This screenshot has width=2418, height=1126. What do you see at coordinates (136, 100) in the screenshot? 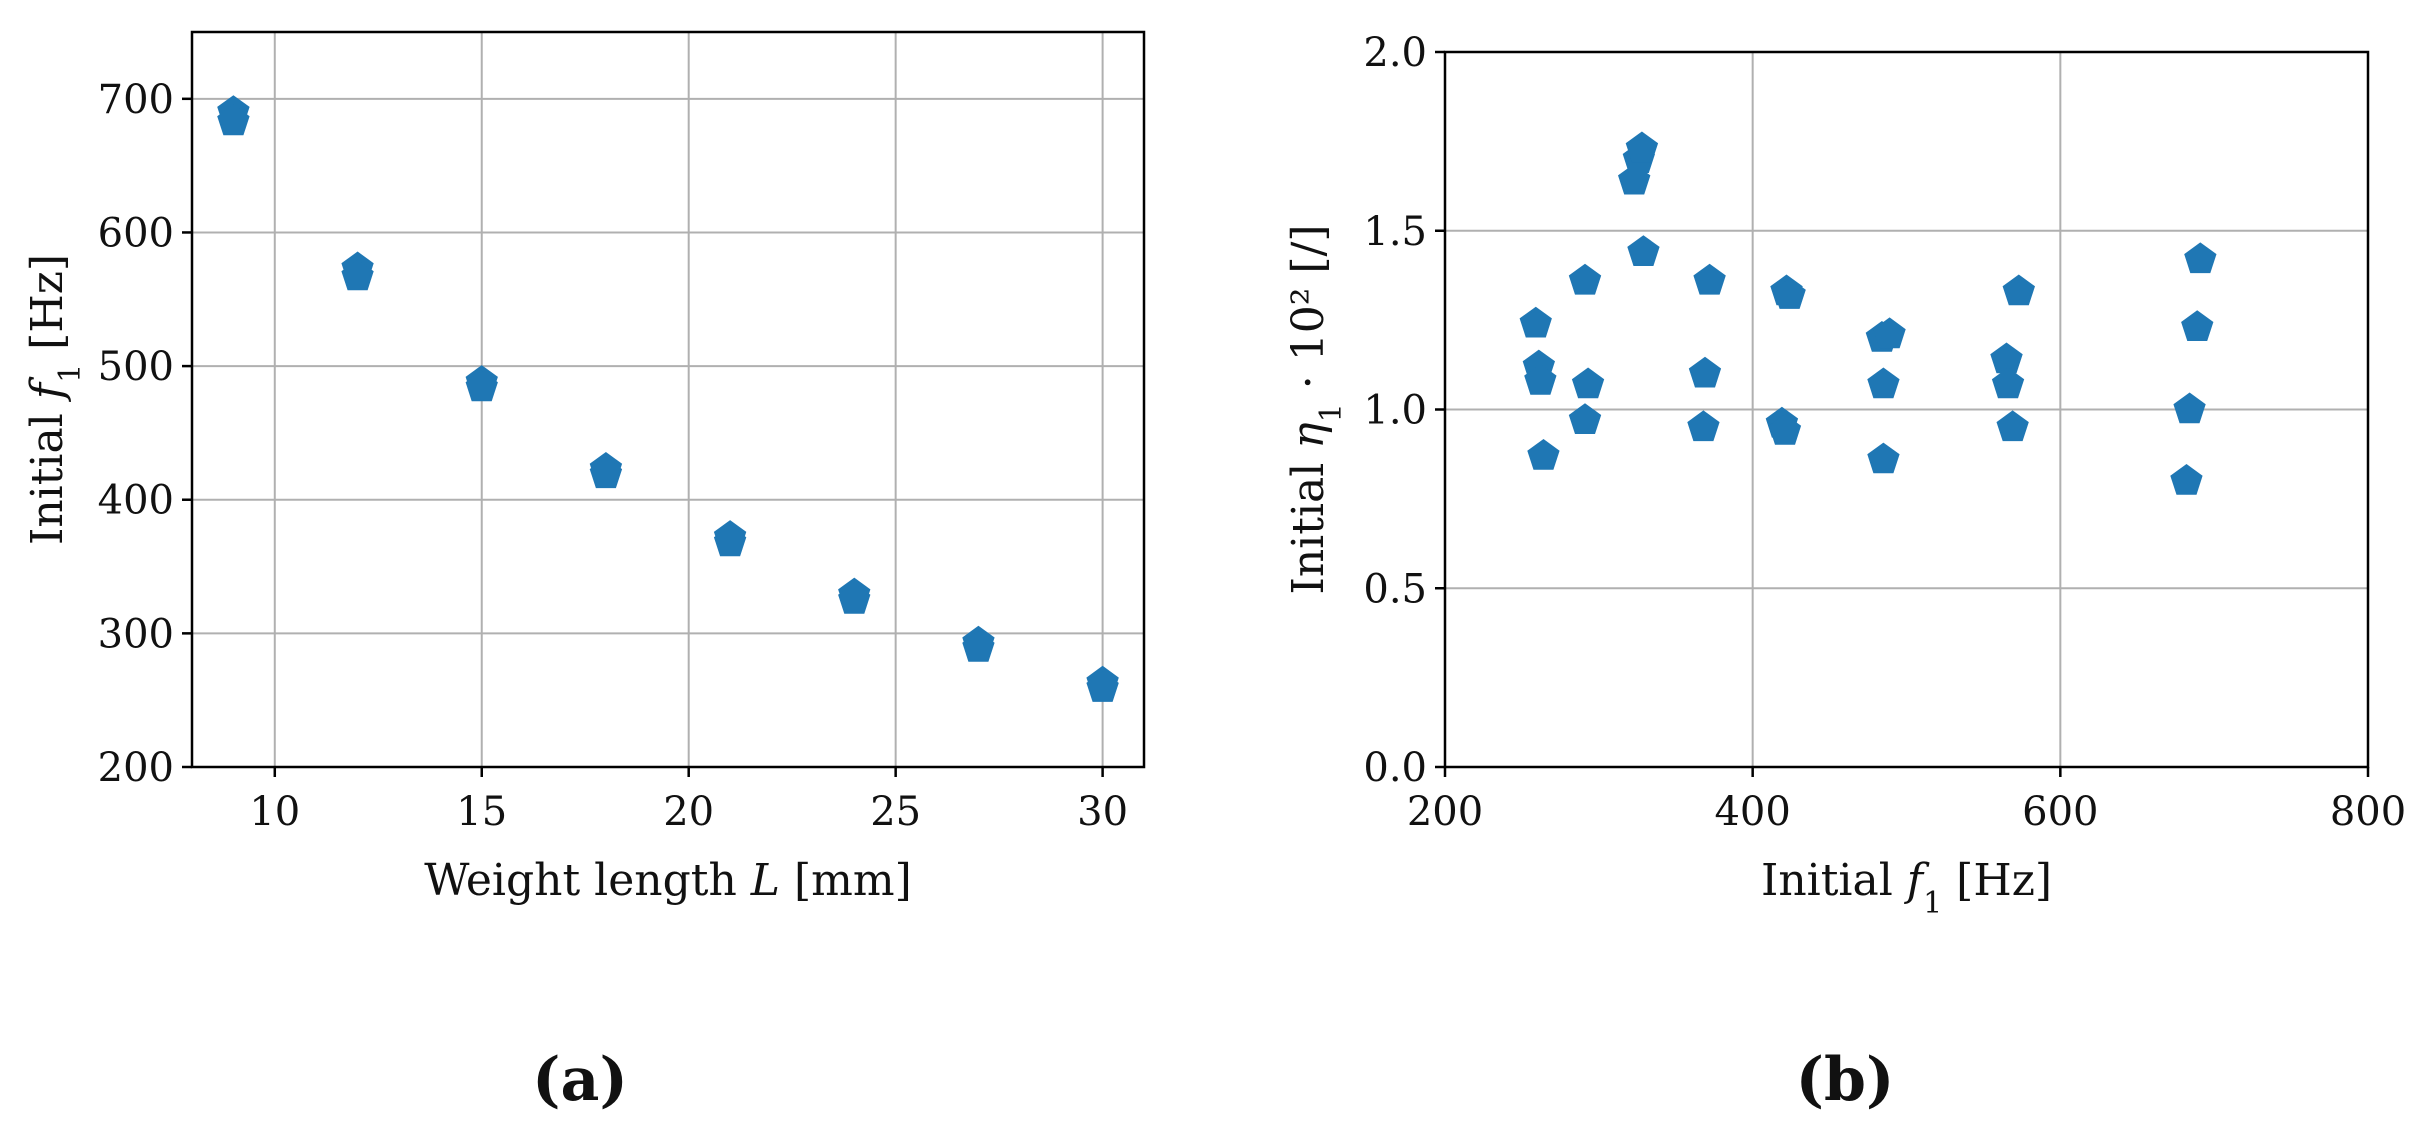
I see `a-y-tick-label: 700` at bounding box center [136, 100].